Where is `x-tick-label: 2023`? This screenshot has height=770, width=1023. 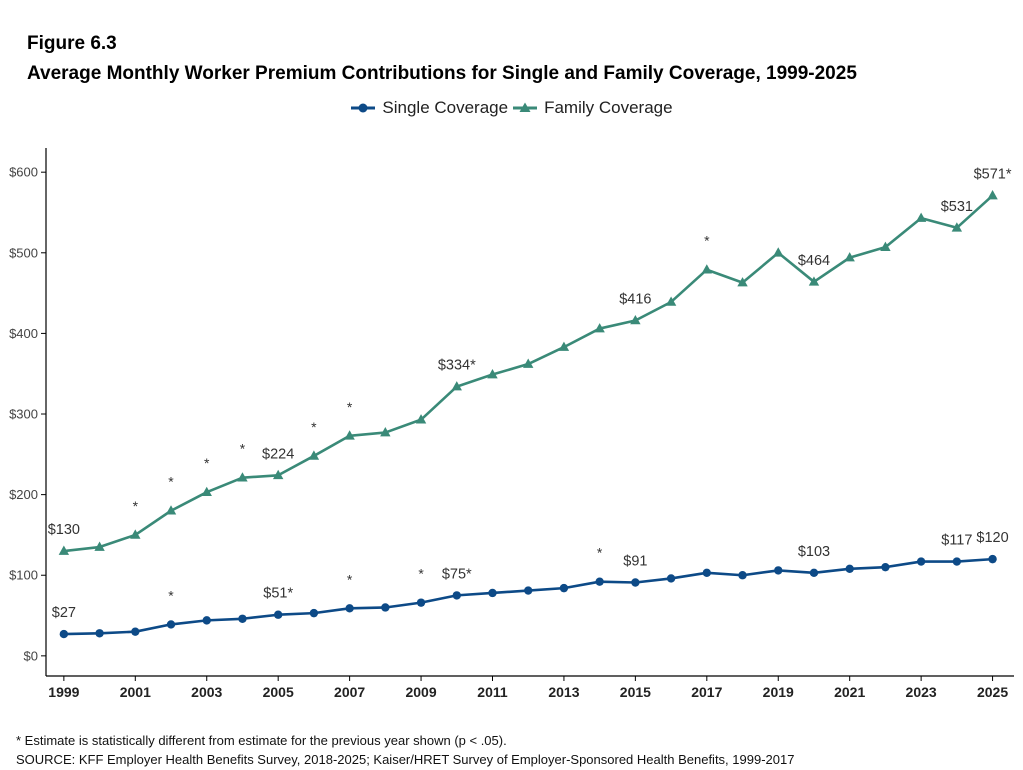
x-tick-label: 2023 is located at coordinates (921, 692).